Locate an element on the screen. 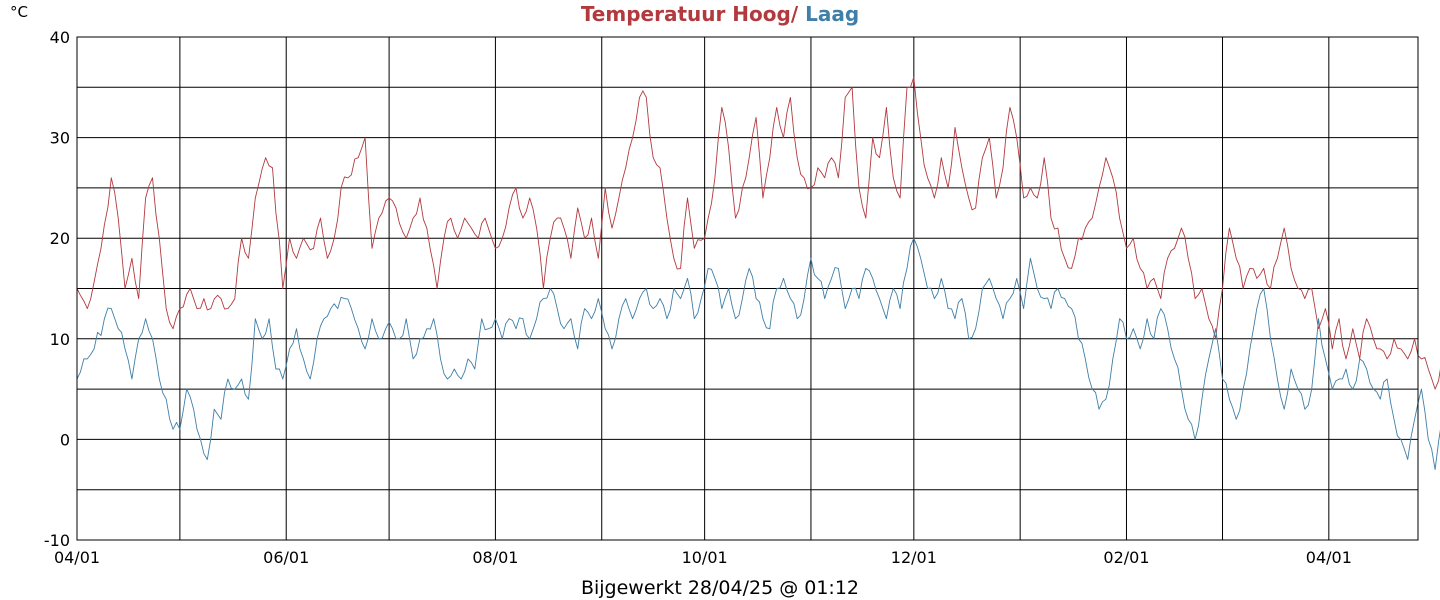 Image resolution: width=1440 pixels, height=600 pixels. x-axis-ticks: 04/01 06/01 08/01 10/01 12/01 02/01 04/01 is located at coordinates (703, 557).